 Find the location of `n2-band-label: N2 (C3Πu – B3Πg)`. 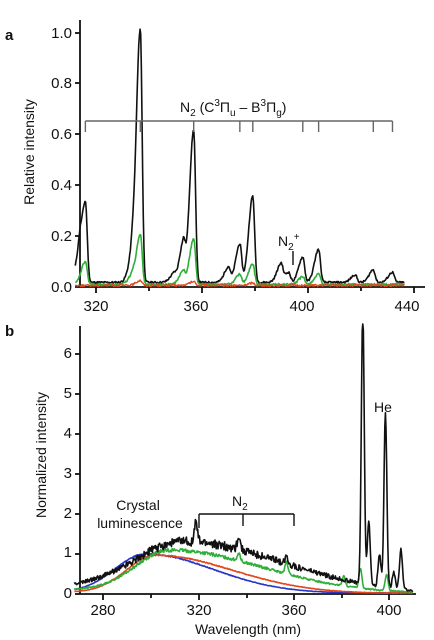

n2-band-label: N2 (C3Πu – B3Πg) is located at coordinates (233, 108).